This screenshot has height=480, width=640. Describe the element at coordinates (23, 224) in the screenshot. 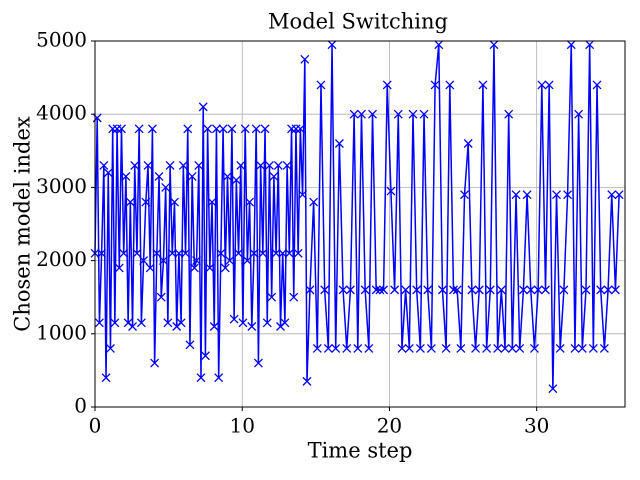

I see `y-axis-label: Chosen model index` at that location.